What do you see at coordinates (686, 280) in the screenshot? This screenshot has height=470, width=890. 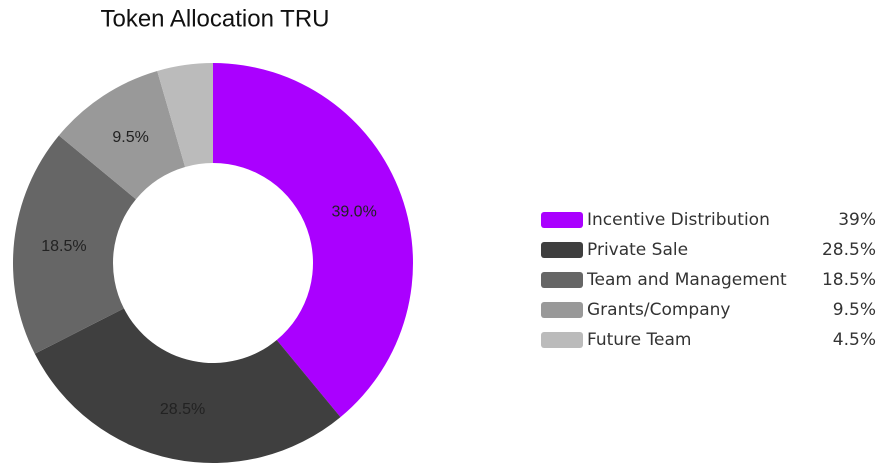 I see `legend-label: Team and Management` at bounding box center [686, 280].